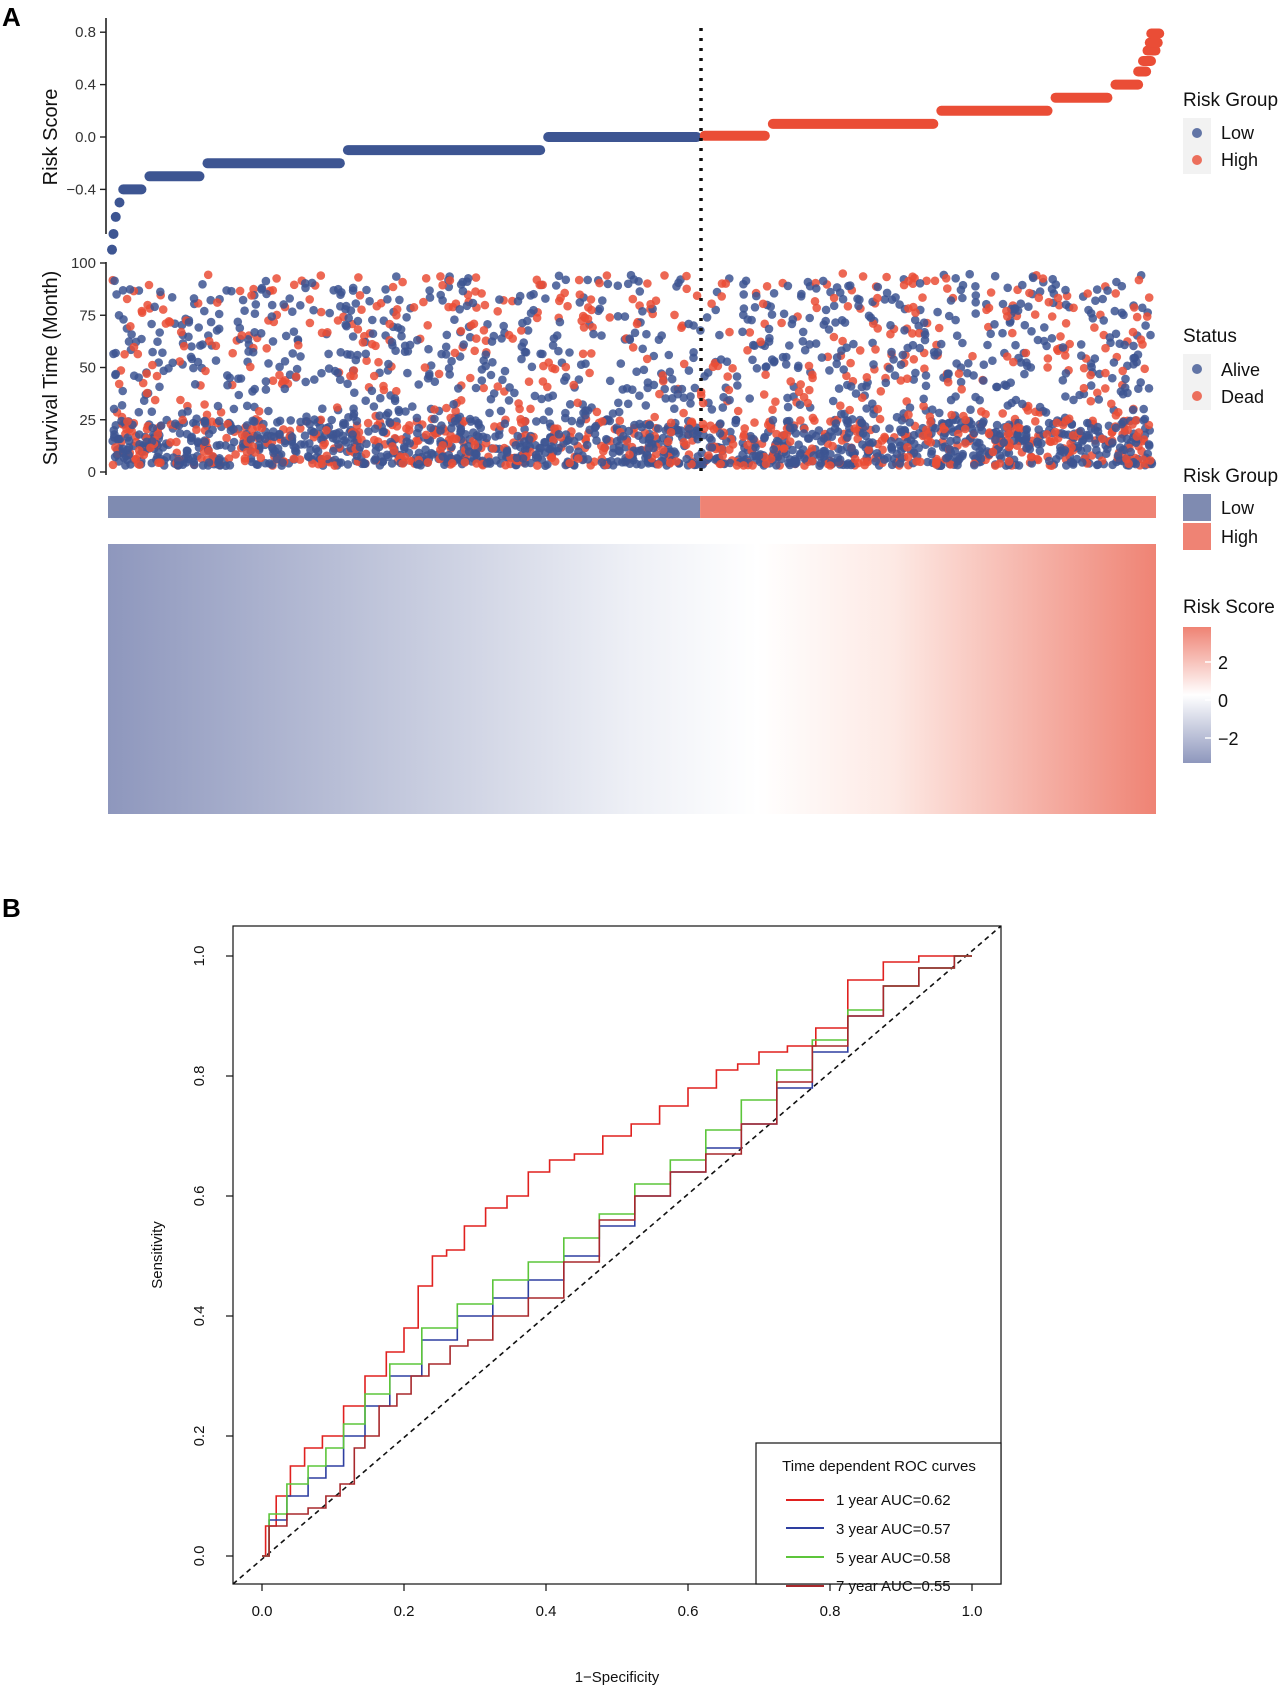 Image resolution: width=1286 pixels, height=1688 pixels. Describe the element at coordinates (51, 137) in the screenshot. I see `risk-score-y-title: Risk Score` at that location.